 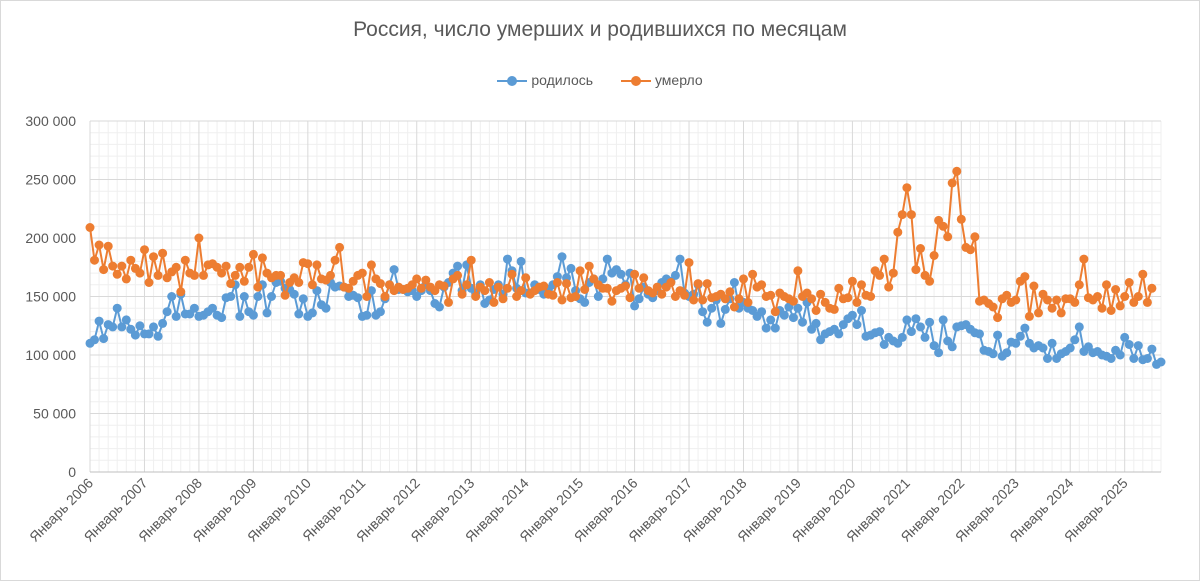 What do you see at coordinates (635, 81) in the screenshot?
I see `legend-marker-deaths-icon` at bounding box center [635, 81].